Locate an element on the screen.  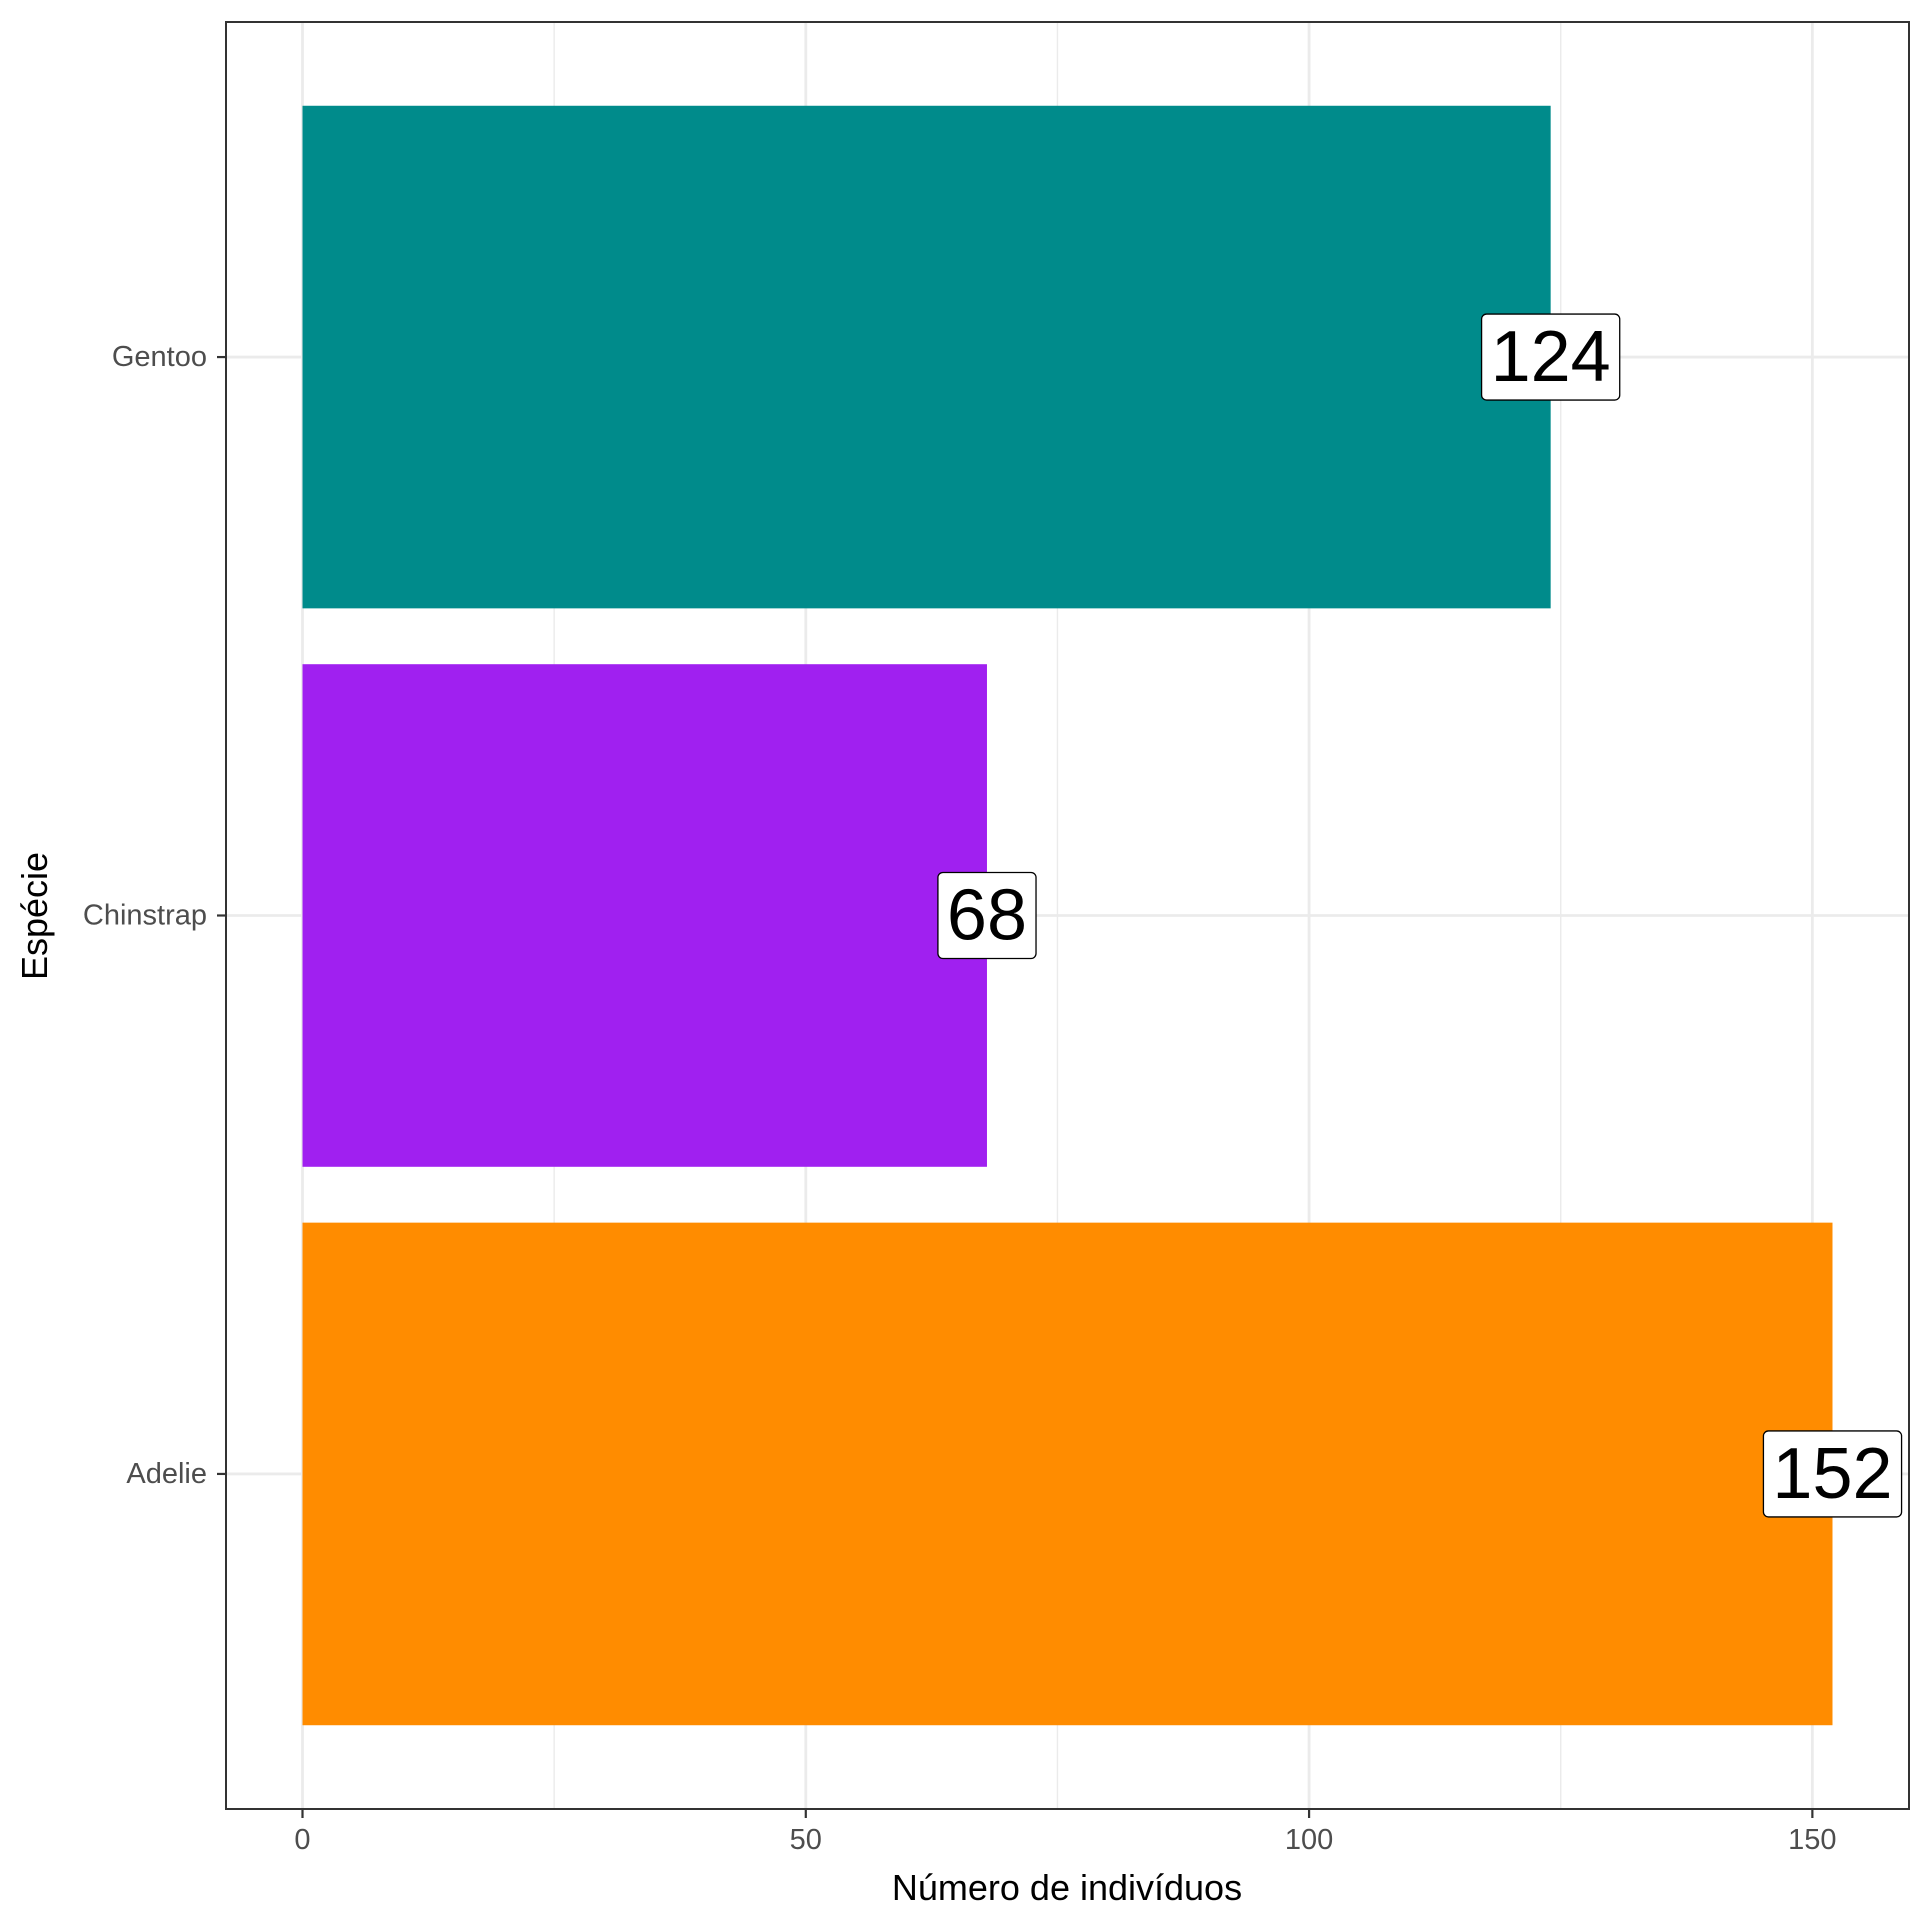
y-axis: Adelie Chinstrap Gentoo is located at coordinates (154, 915).